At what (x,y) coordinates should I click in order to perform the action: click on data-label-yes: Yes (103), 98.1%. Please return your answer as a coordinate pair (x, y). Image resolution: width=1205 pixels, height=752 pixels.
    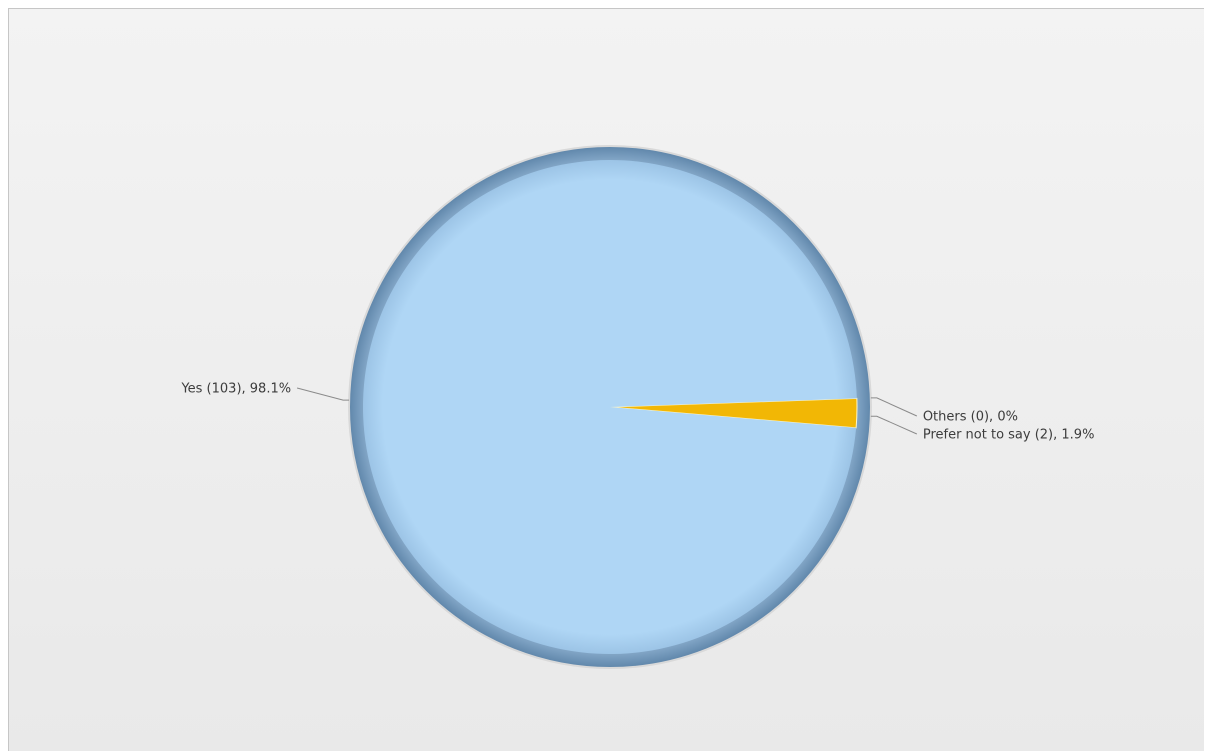
    Looking at the image, I should click on (235, 389).